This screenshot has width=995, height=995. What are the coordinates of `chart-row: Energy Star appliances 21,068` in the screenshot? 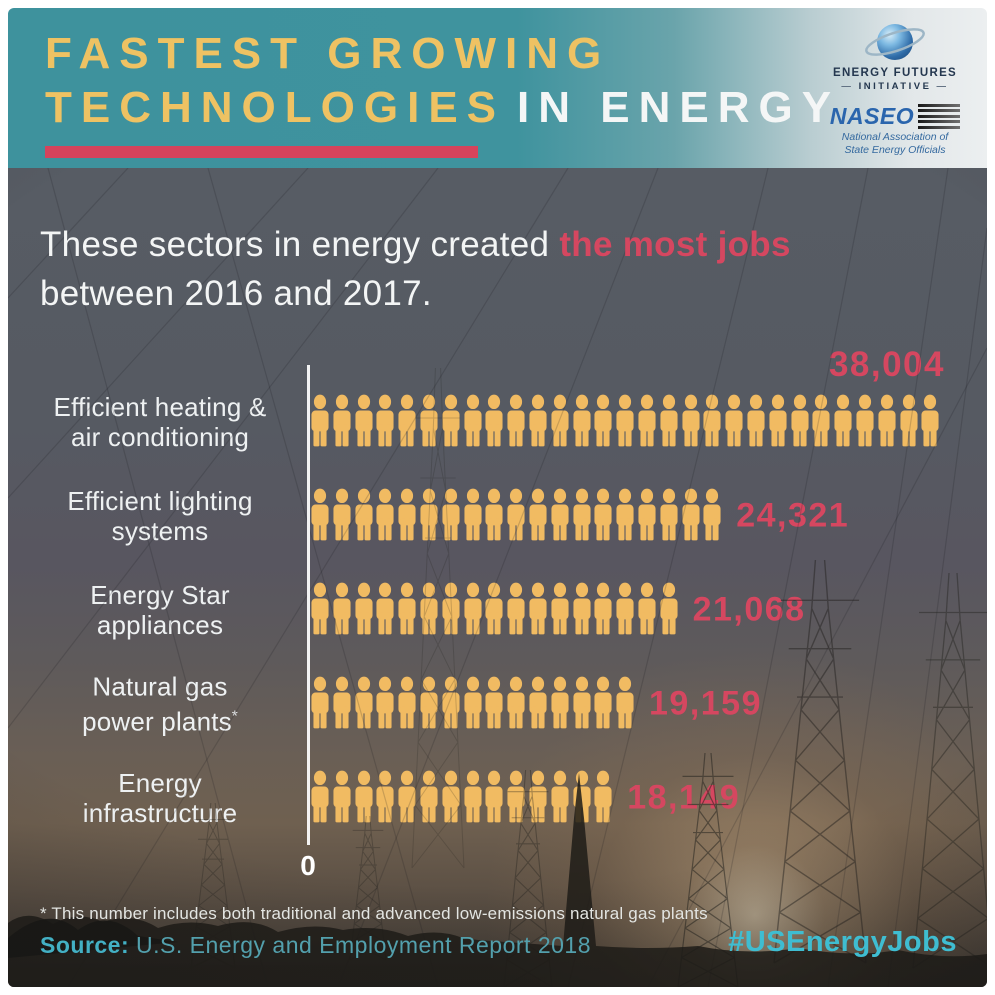 It's located at (497, 610).